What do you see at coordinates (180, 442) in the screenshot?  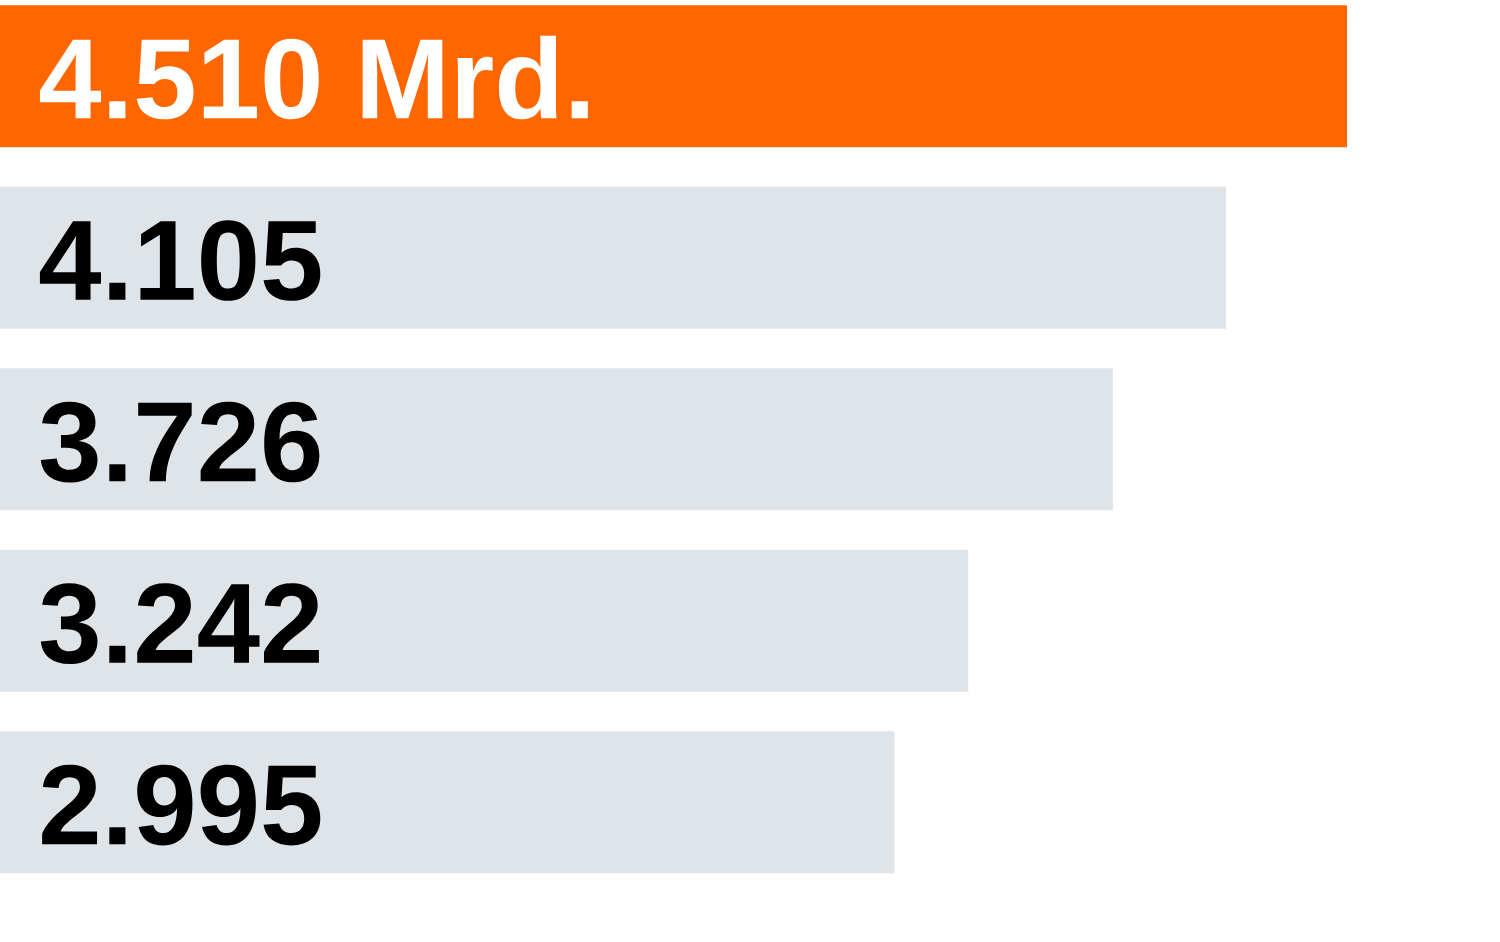 I see `data-label: 3.726` at bounding box center [180, 442].